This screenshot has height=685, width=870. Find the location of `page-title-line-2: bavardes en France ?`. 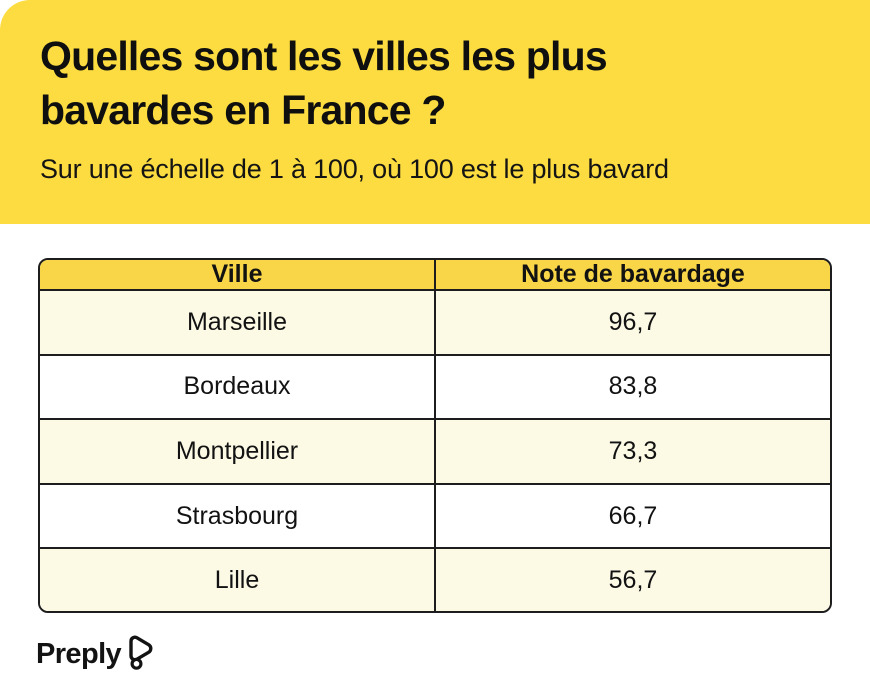

page-title-line-2: bavardes en France ? is located at coordinates (243, 110).